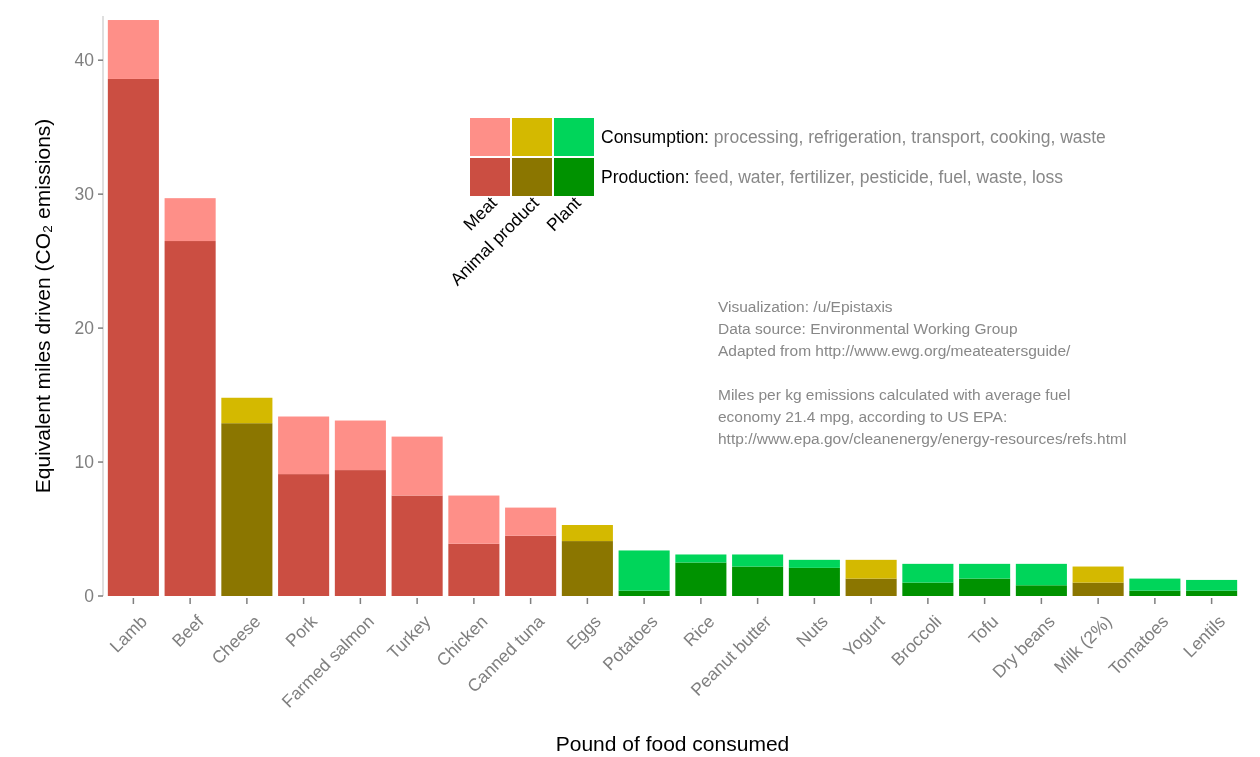 This screenshot has height=757, width=1260. Describe the element at coordinates (895, 328) in the screenshot. I see `annotation: Visualization: /u/Epistaxis Data source: Environmental Working Group Adapted from http://www.ewg.org/meateatersguide/` at that location.